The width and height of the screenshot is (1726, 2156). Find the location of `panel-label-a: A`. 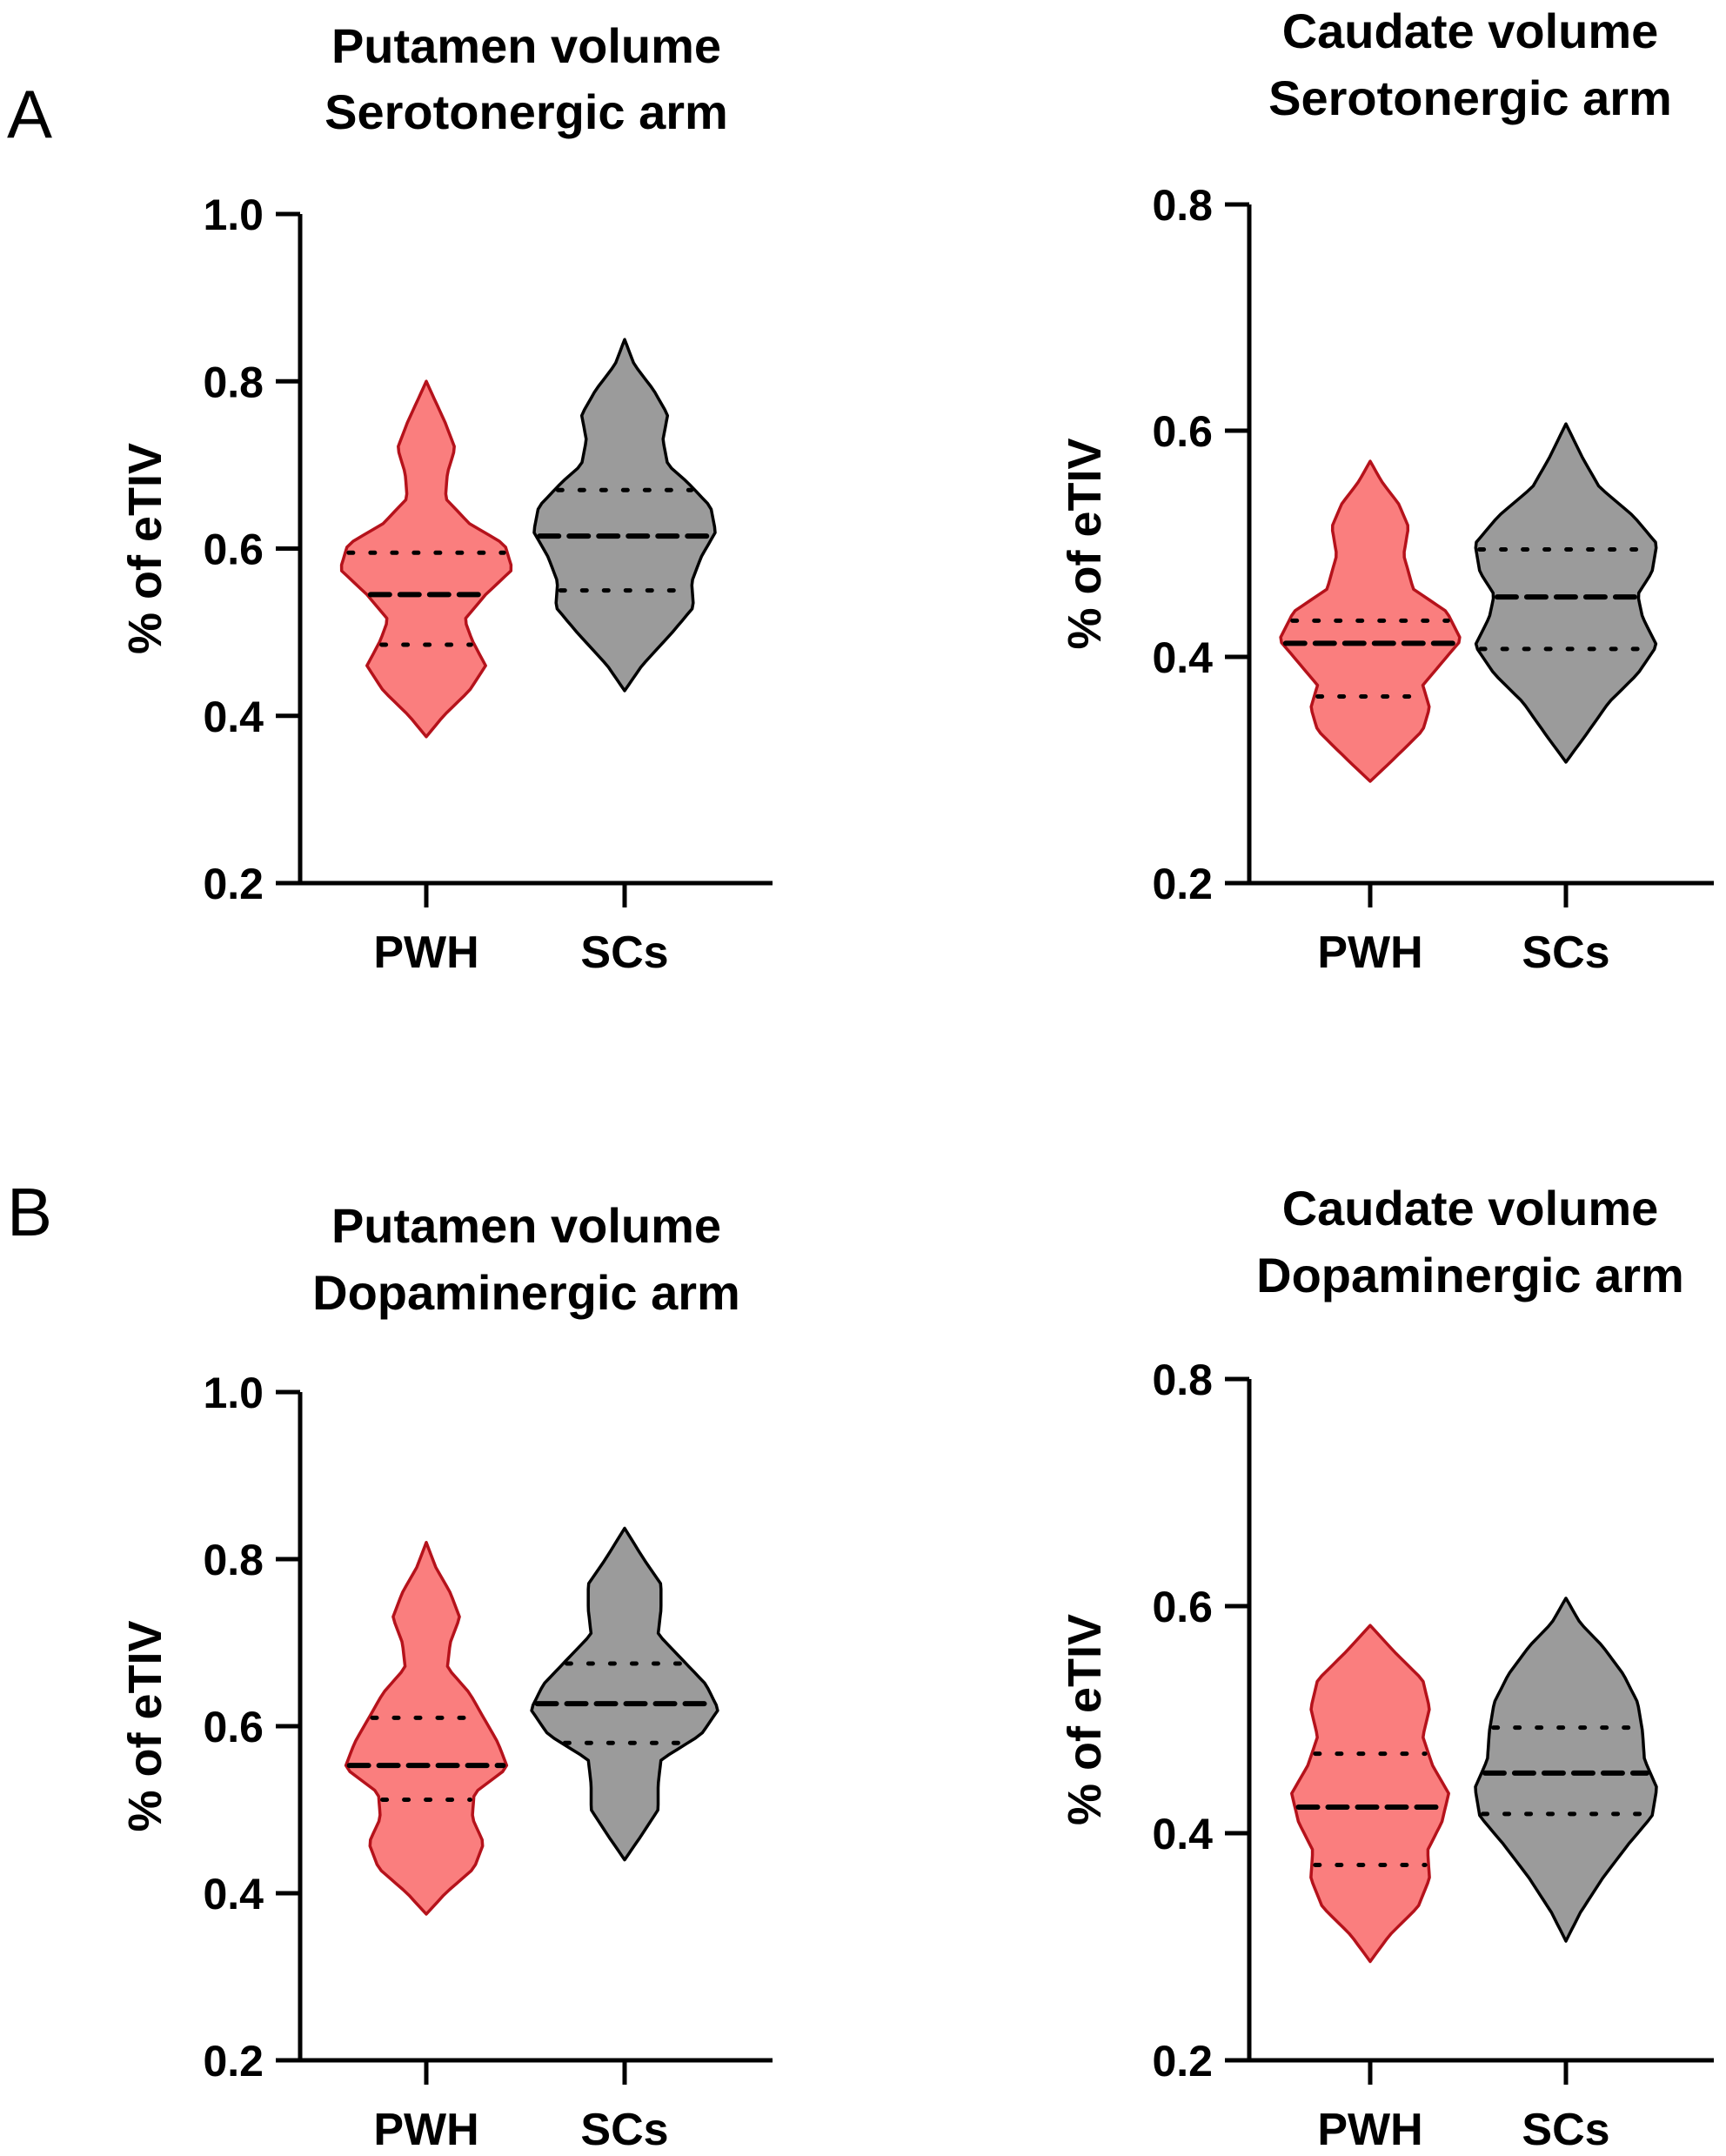

panel-label-a: A is located at coordinates (29, 114).